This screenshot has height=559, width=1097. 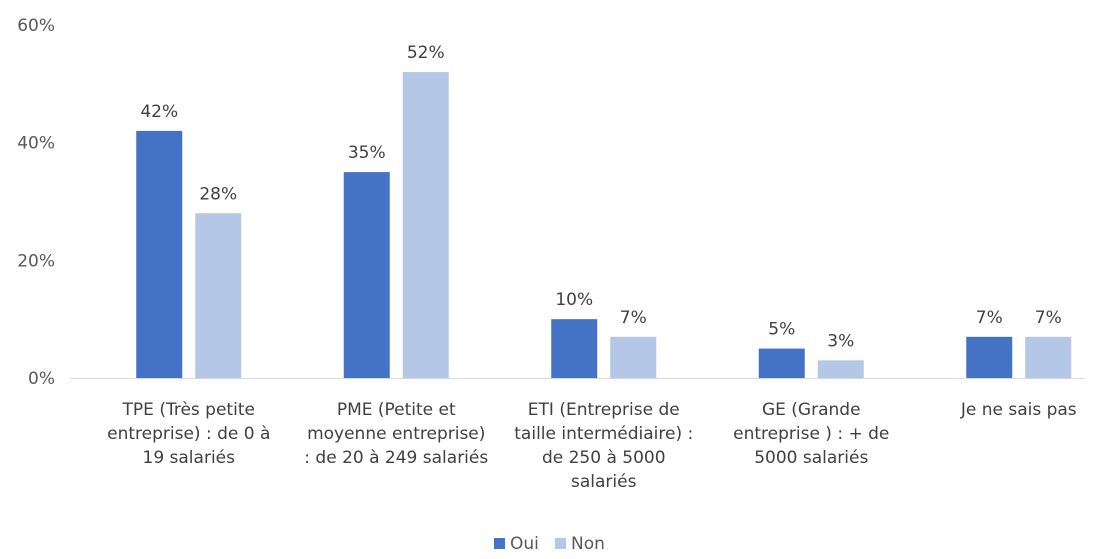 I want to click on x-tick-label-line: salariés, so click(x=604, y=482).